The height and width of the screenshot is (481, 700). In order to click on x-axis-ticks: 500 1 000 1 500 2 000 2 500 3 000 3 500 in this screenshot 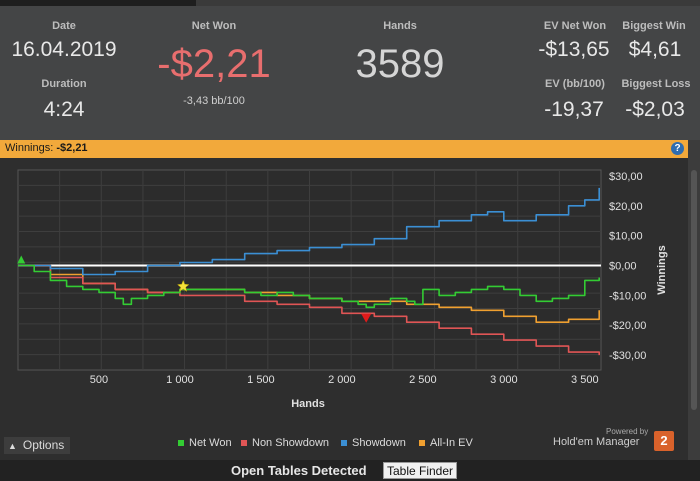, I will do `click(344, 380)`.